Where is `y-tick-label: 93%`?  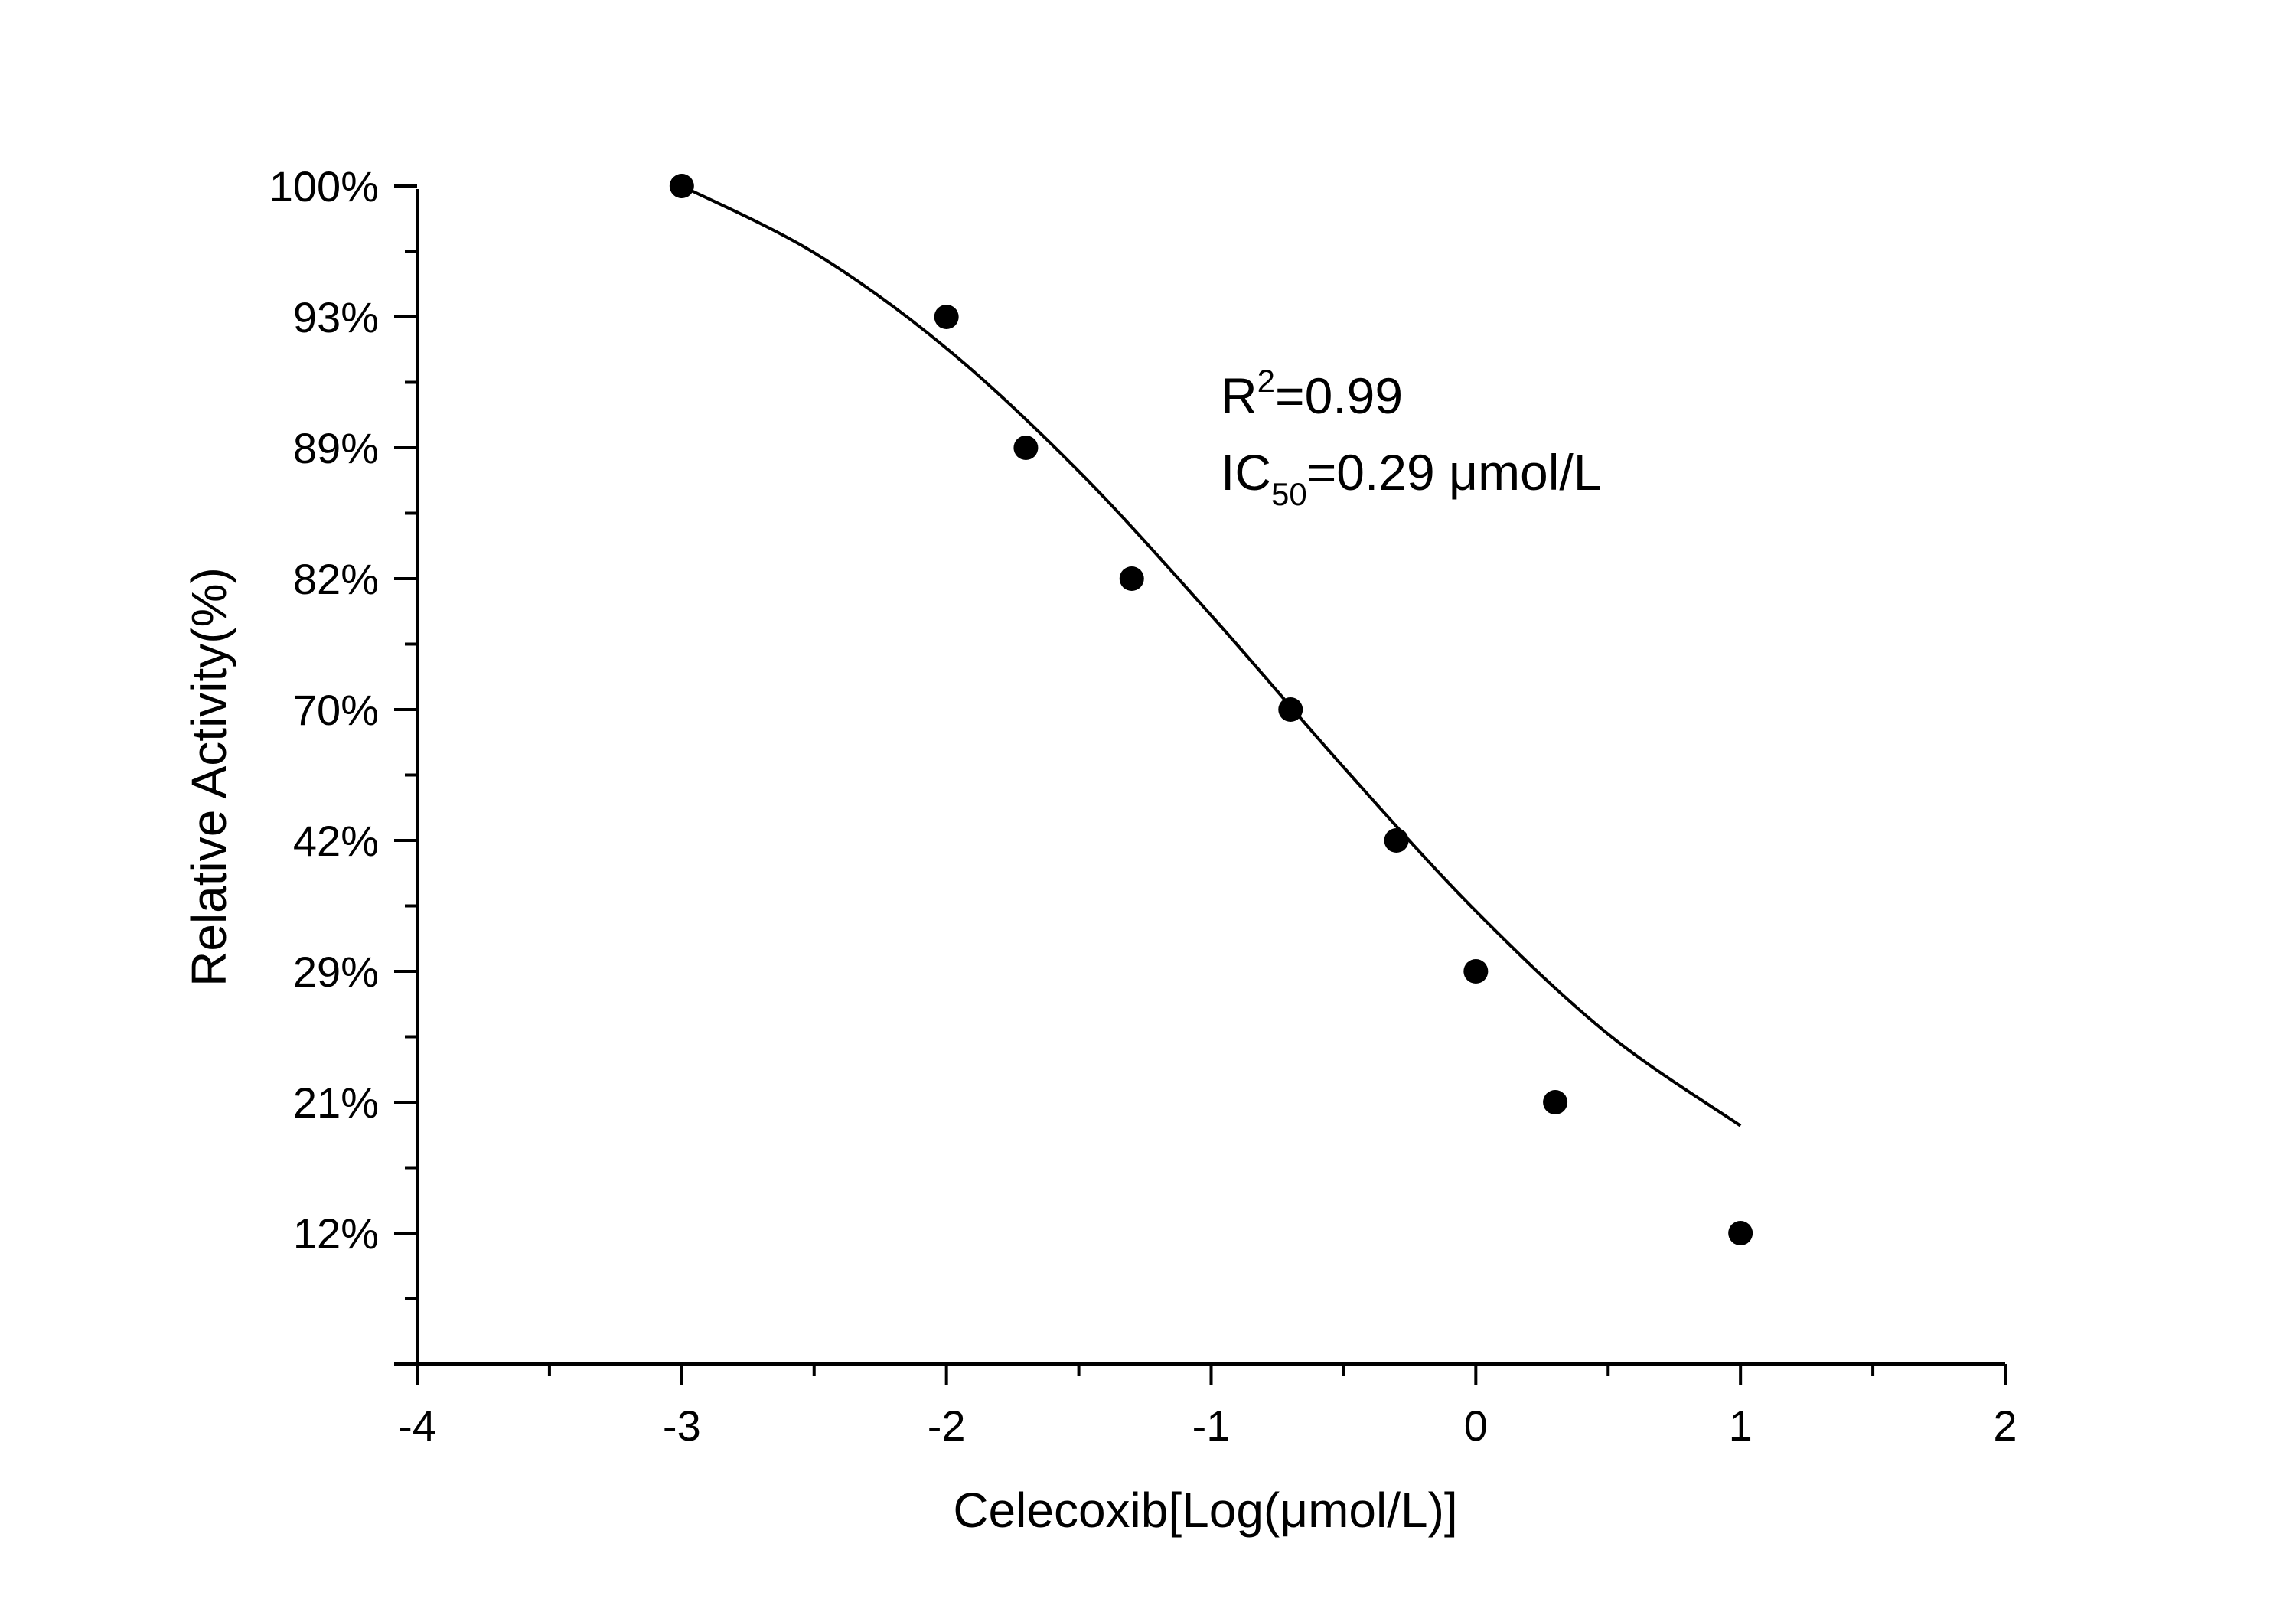
y-tick-label: 93% is located at coordinates (336, 317).